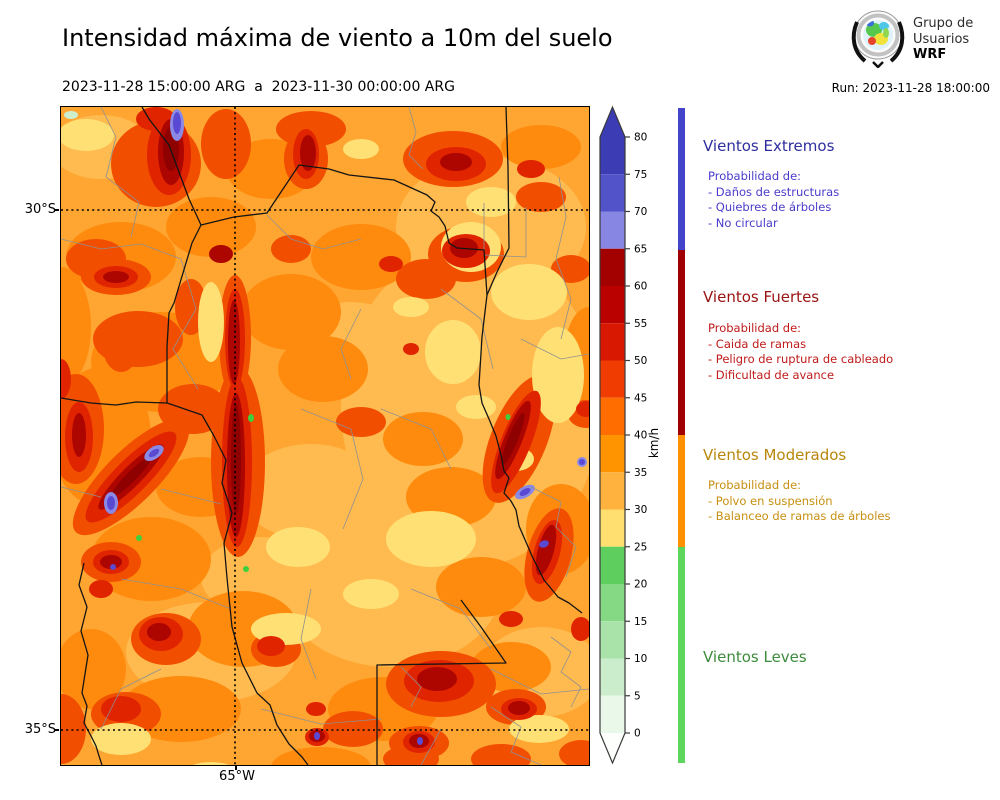 Image resolution: width=1000 pixels, height=800 pixels. I want to click on bar-fuertes, so click(681, 342).